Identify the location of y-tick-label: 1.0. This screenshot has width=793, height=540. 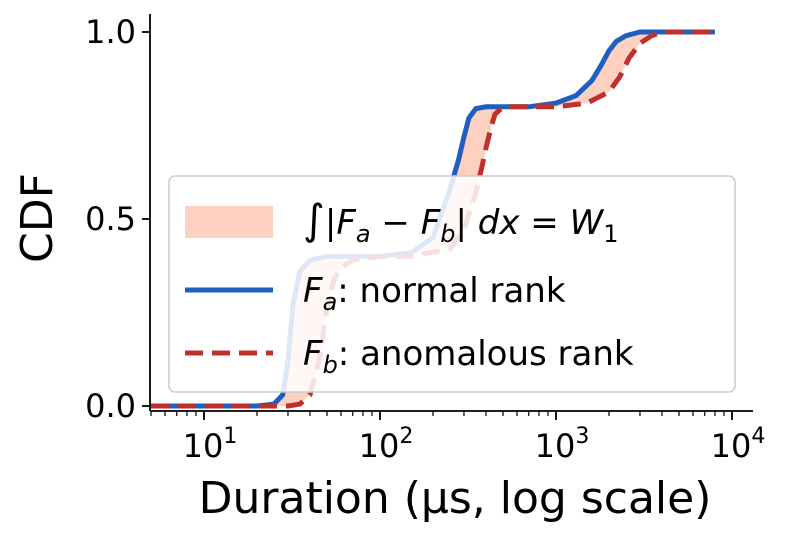
(110, 32).